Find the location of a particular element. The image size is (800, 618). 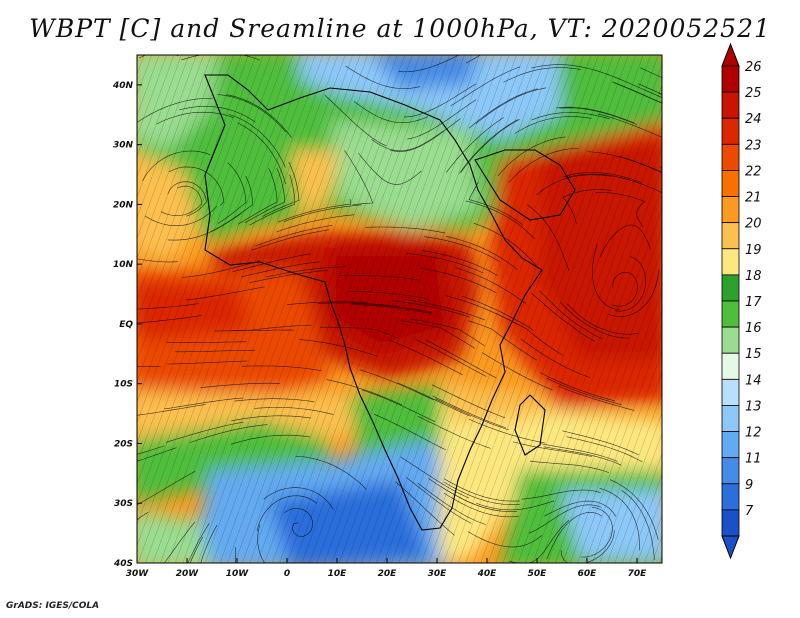

colorbar-label: 7 is located at coordinates (749, 511).